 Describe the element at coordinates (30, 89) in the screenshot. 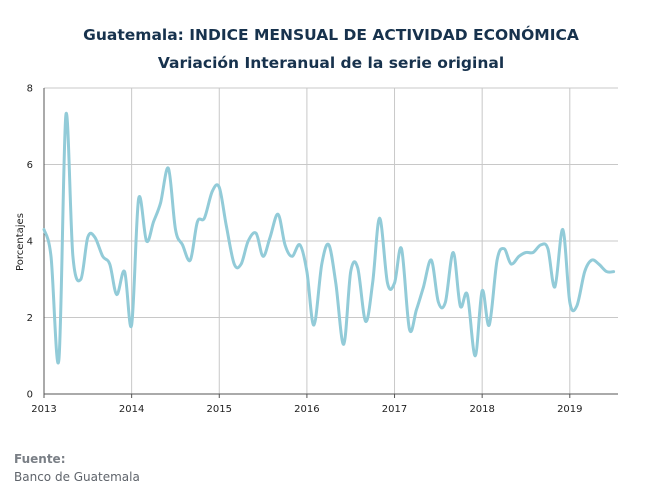

I see `y-tick-label: 8` at that location.